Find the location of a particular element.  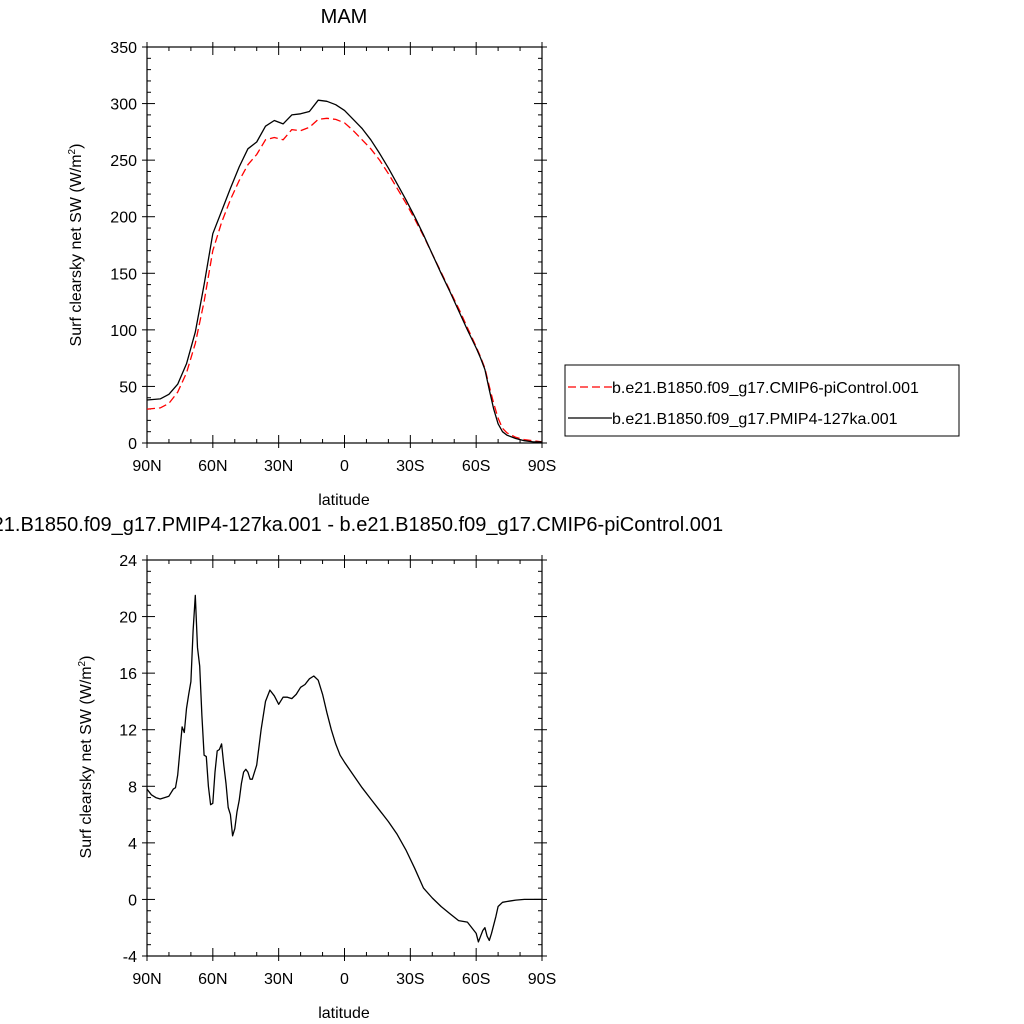

top-xtick-label: 90N is located at coordinates (146, 466).